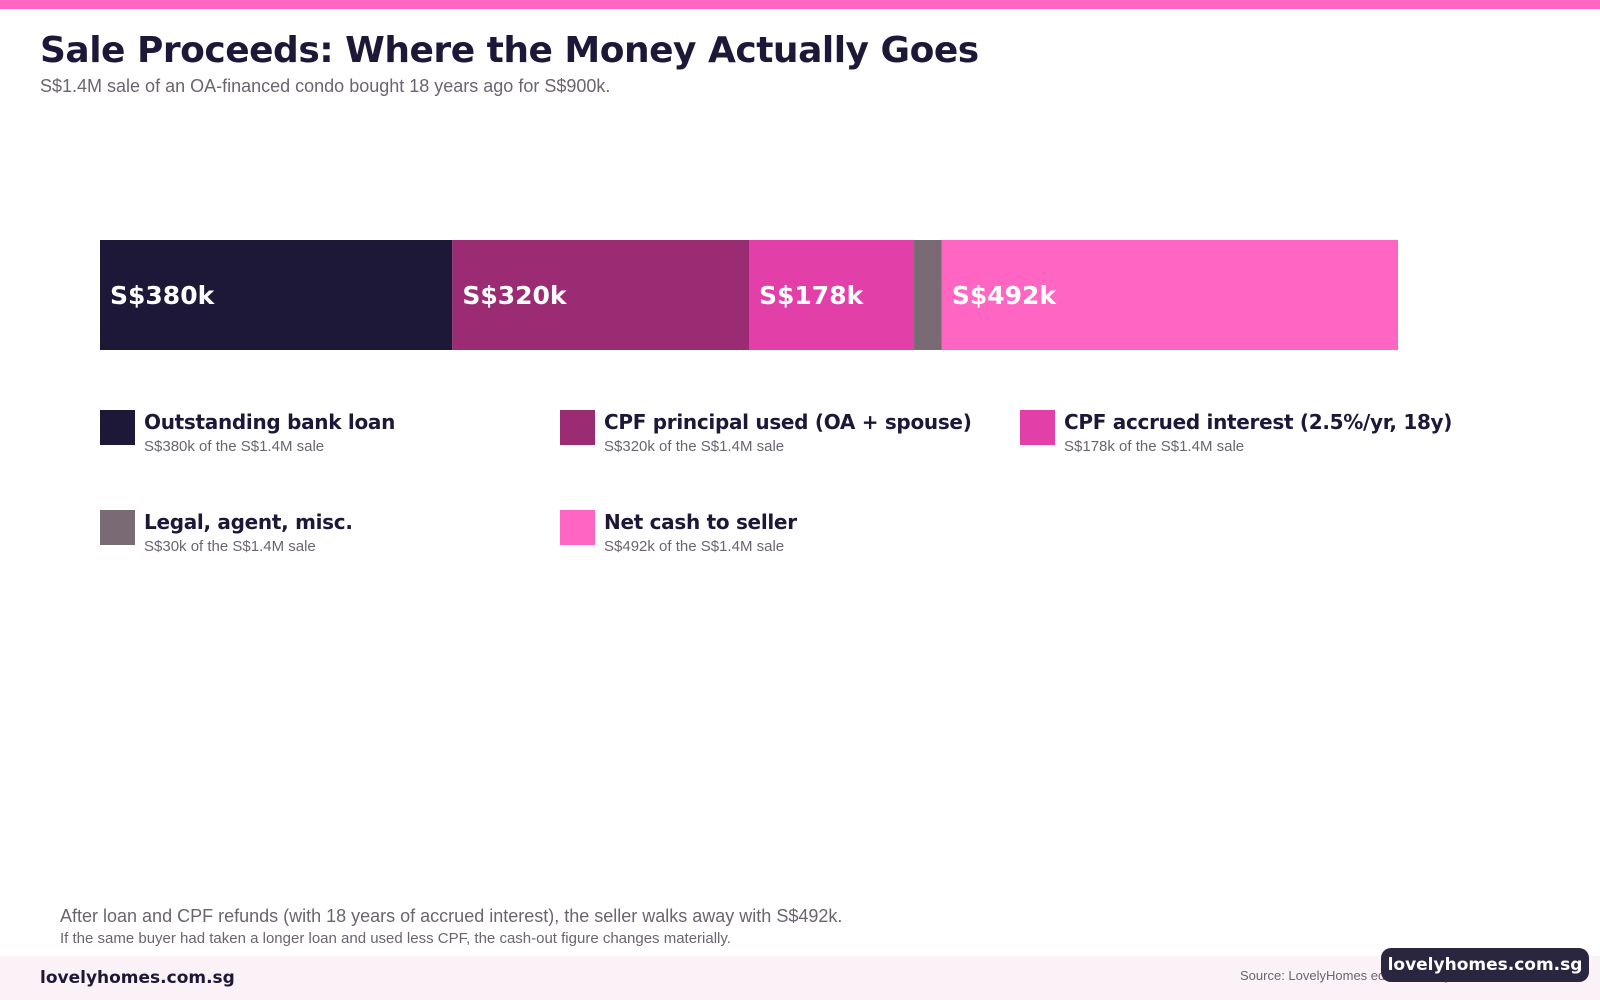 Image resolution: width=1600 pixels, height=1000 pixels. What do you see at coordinates (1485, 965) in the screenshot?
I see `watermark-badge: lovelyhomes.com.sg` at bounding box center [1485, 965].